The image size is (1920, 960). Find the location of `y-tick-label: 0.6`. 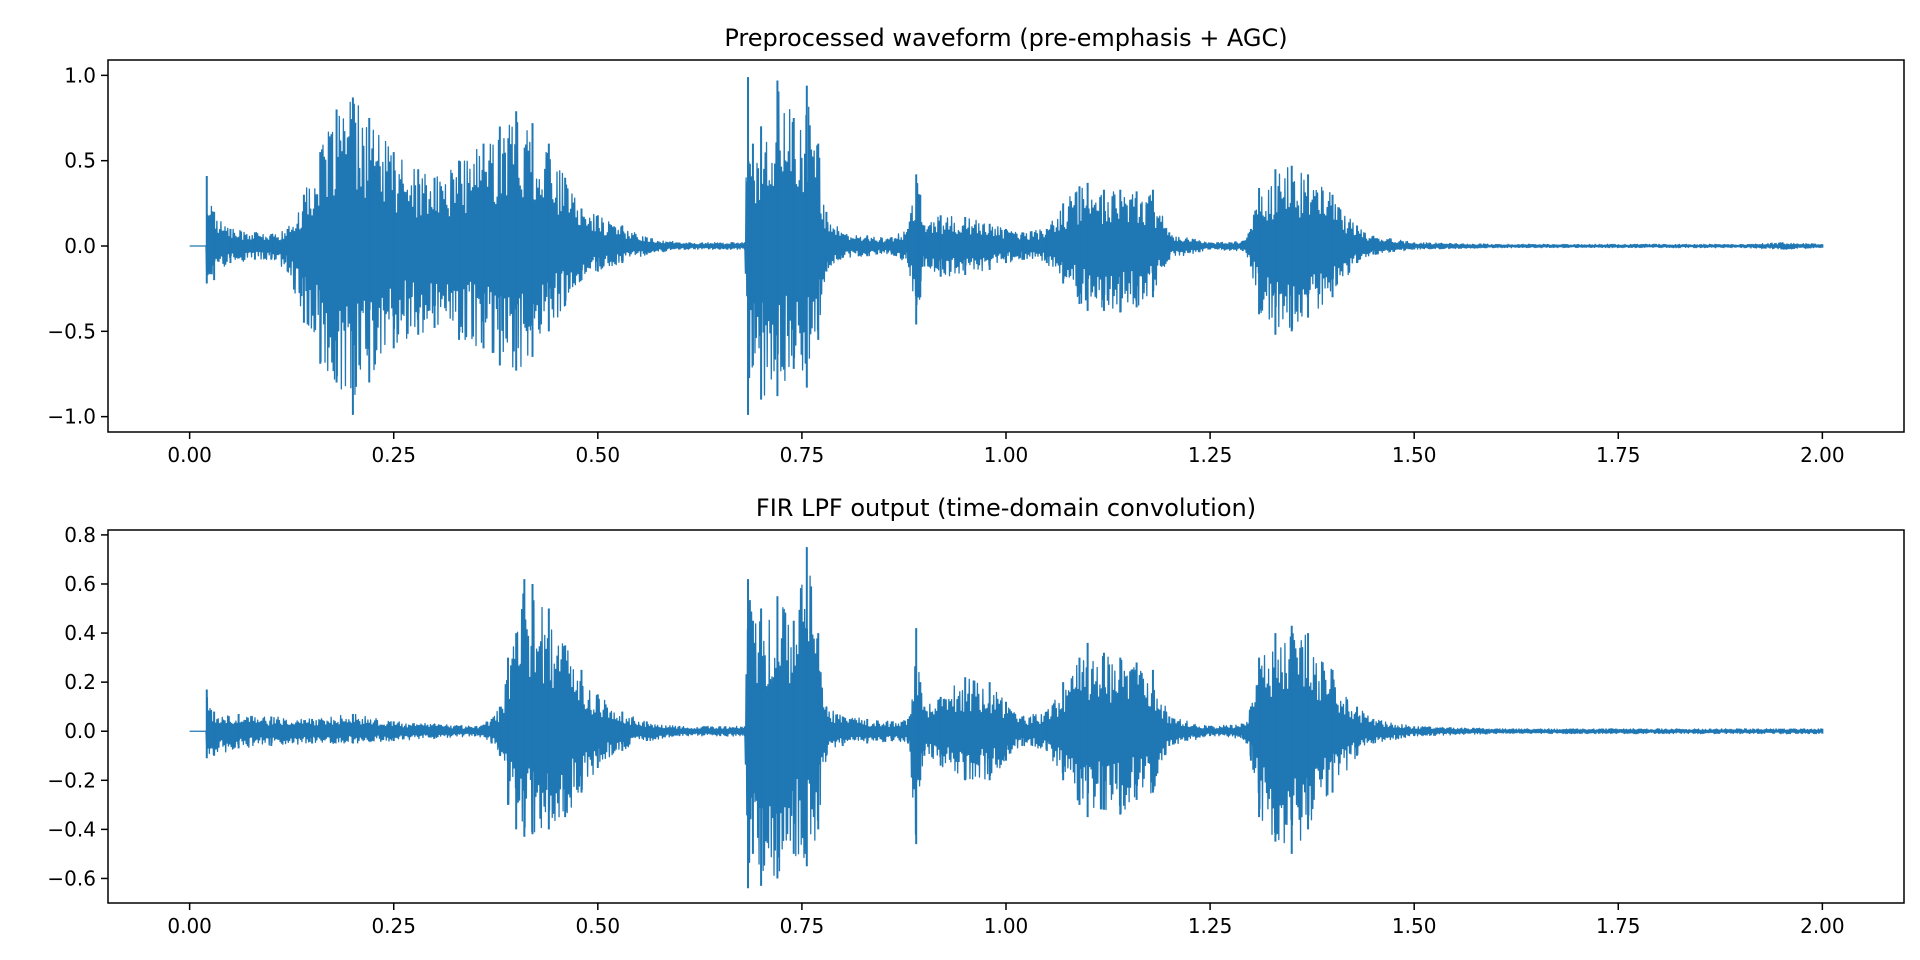

y-tick-label: 0.6 is located at coordinates (80, 584).